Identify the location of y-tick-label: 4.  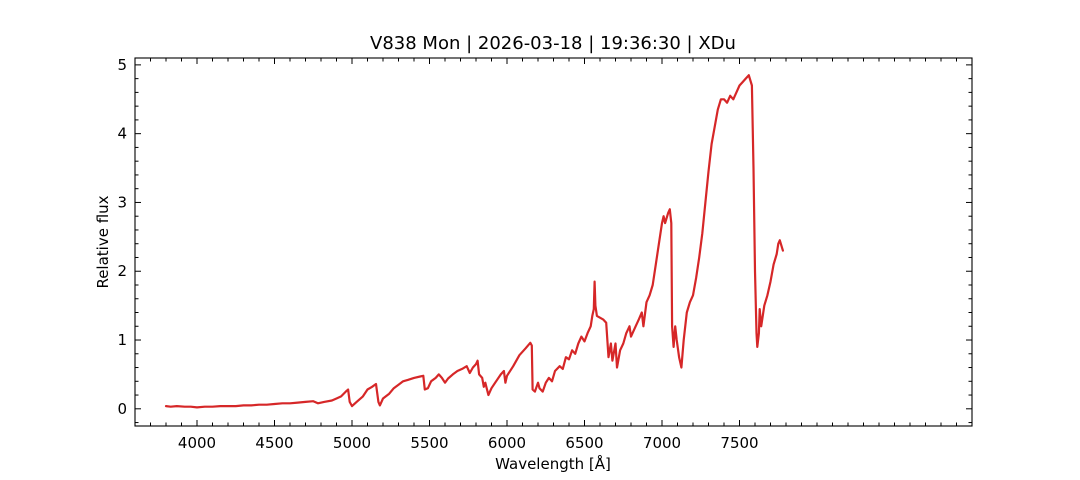
(122, 134).